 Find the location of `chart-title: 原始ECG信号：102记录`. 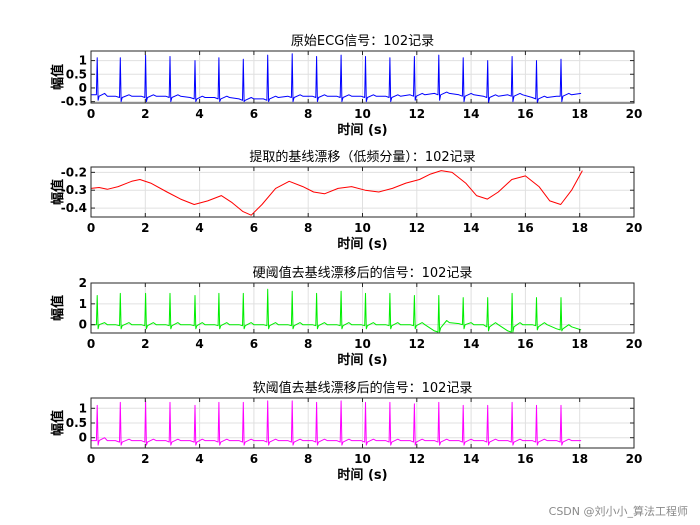

chart-title: 原始ECG信号：102记录 is located at coordinates (362, 41).